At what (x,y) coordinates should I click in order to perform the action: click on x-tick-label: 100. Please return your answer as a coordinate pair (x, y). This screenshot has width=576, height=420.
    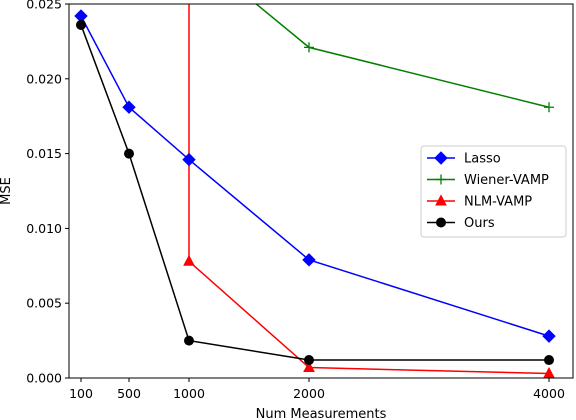
    Looking at the image, I should click on (81, 393).